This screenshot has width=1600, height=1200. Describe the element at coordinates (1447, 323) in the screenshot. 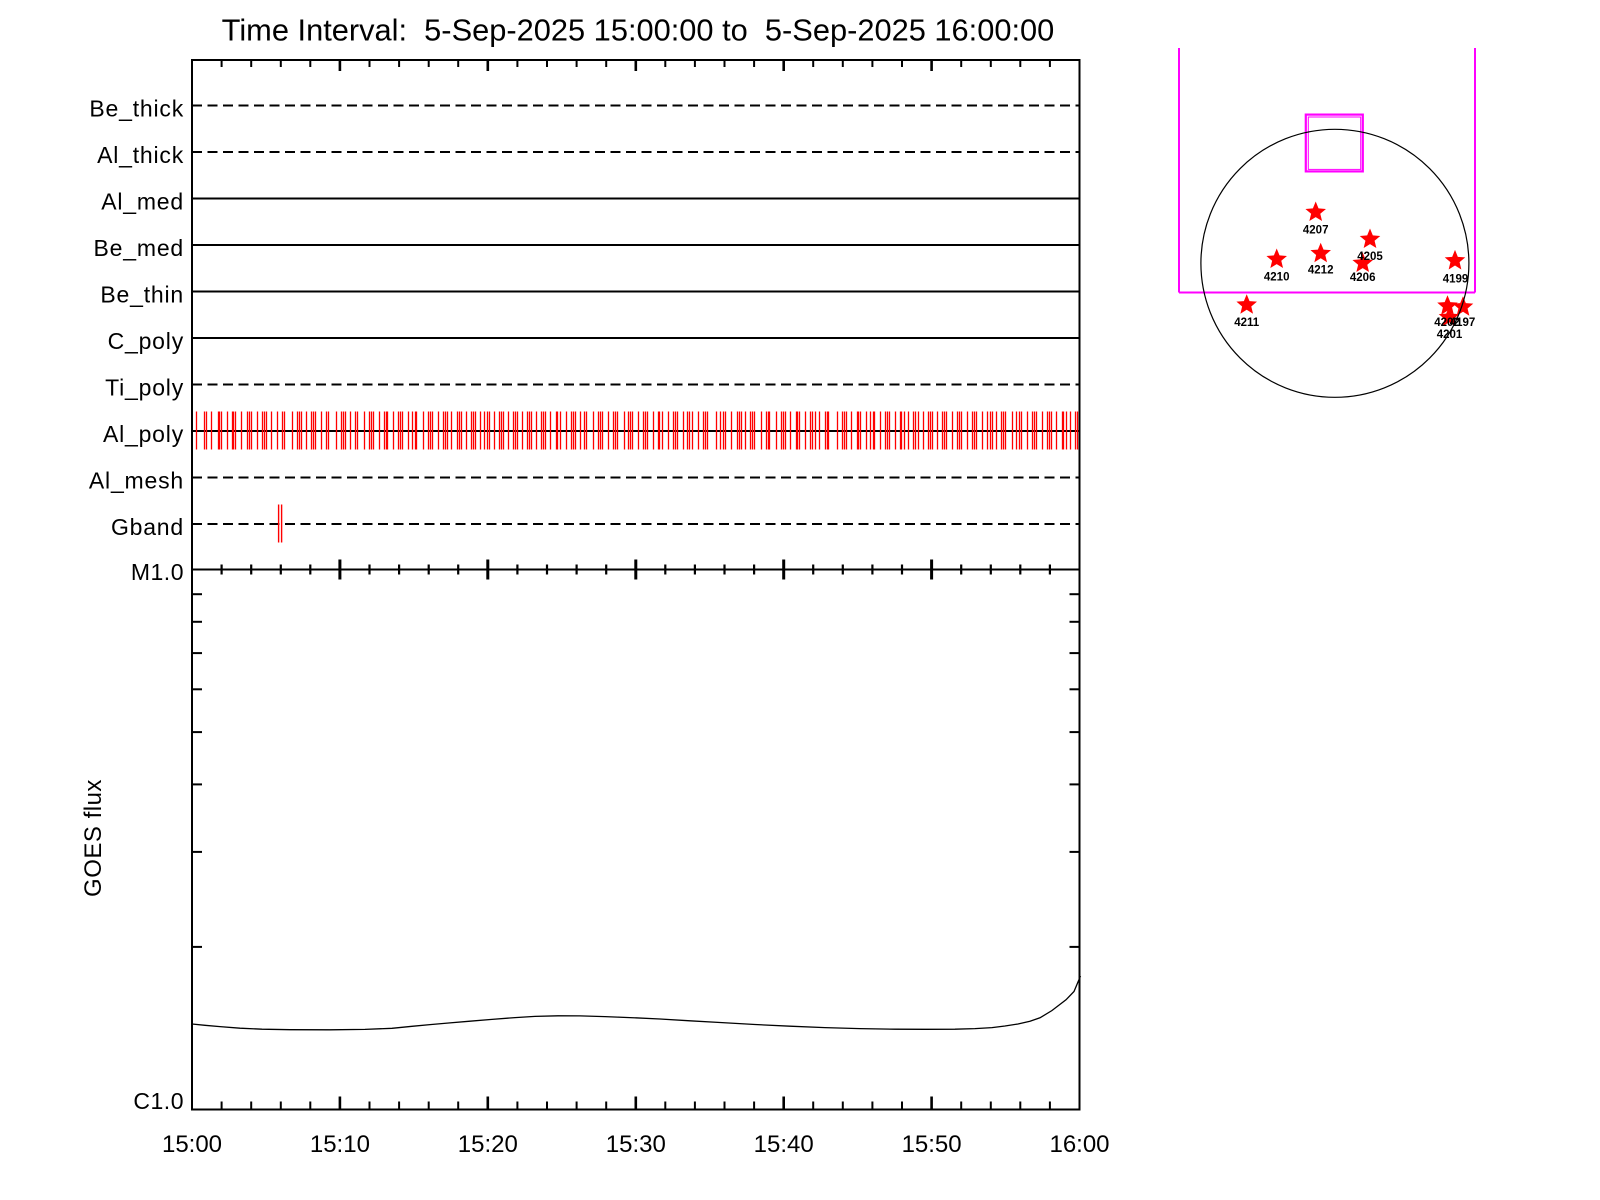

I see `svg-text: 4202` at that location.